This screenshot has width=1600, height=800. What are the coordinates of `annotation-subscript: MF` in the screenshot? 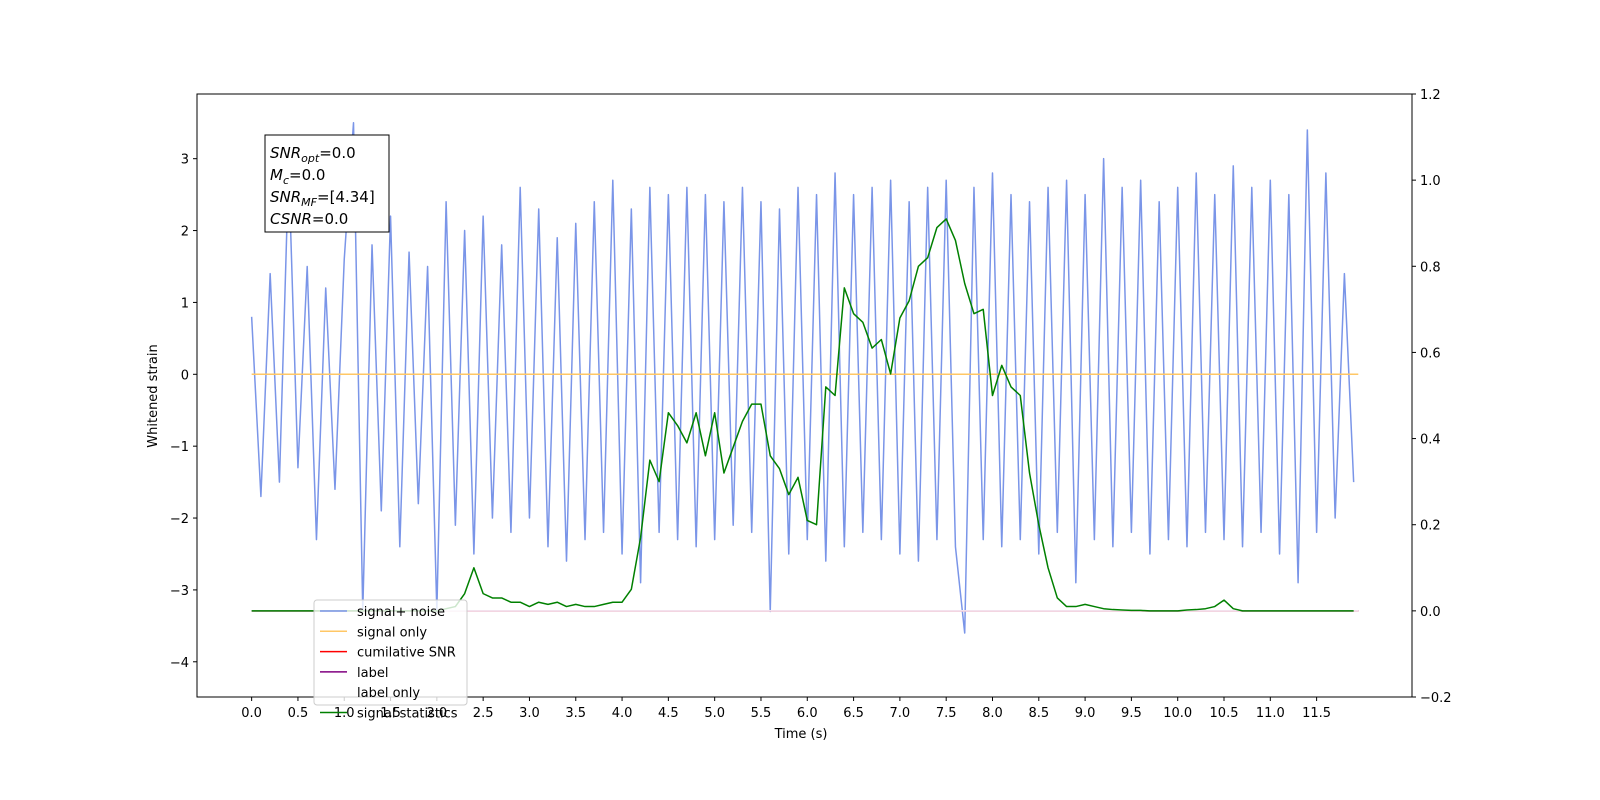 It's located at (309, 202).